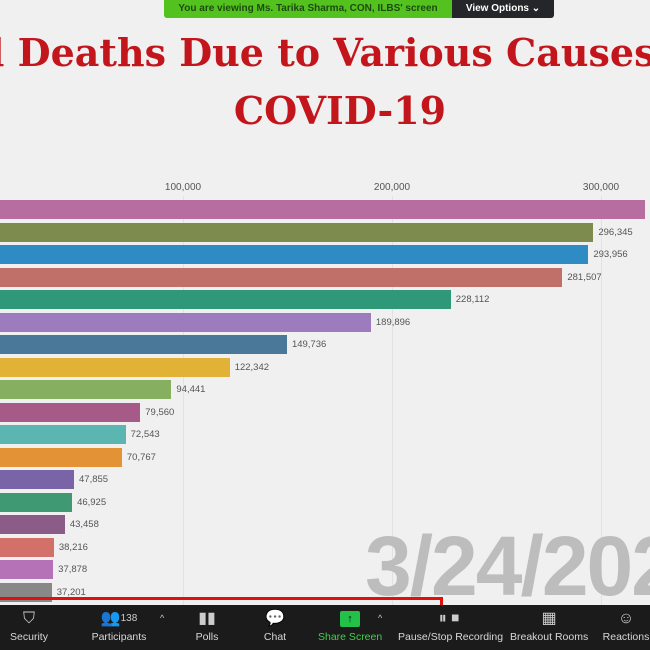 Image resolution: width=650 pixels, height=650 pixels. I want to click on share-screen-icon: ↑, so click(350, 618).